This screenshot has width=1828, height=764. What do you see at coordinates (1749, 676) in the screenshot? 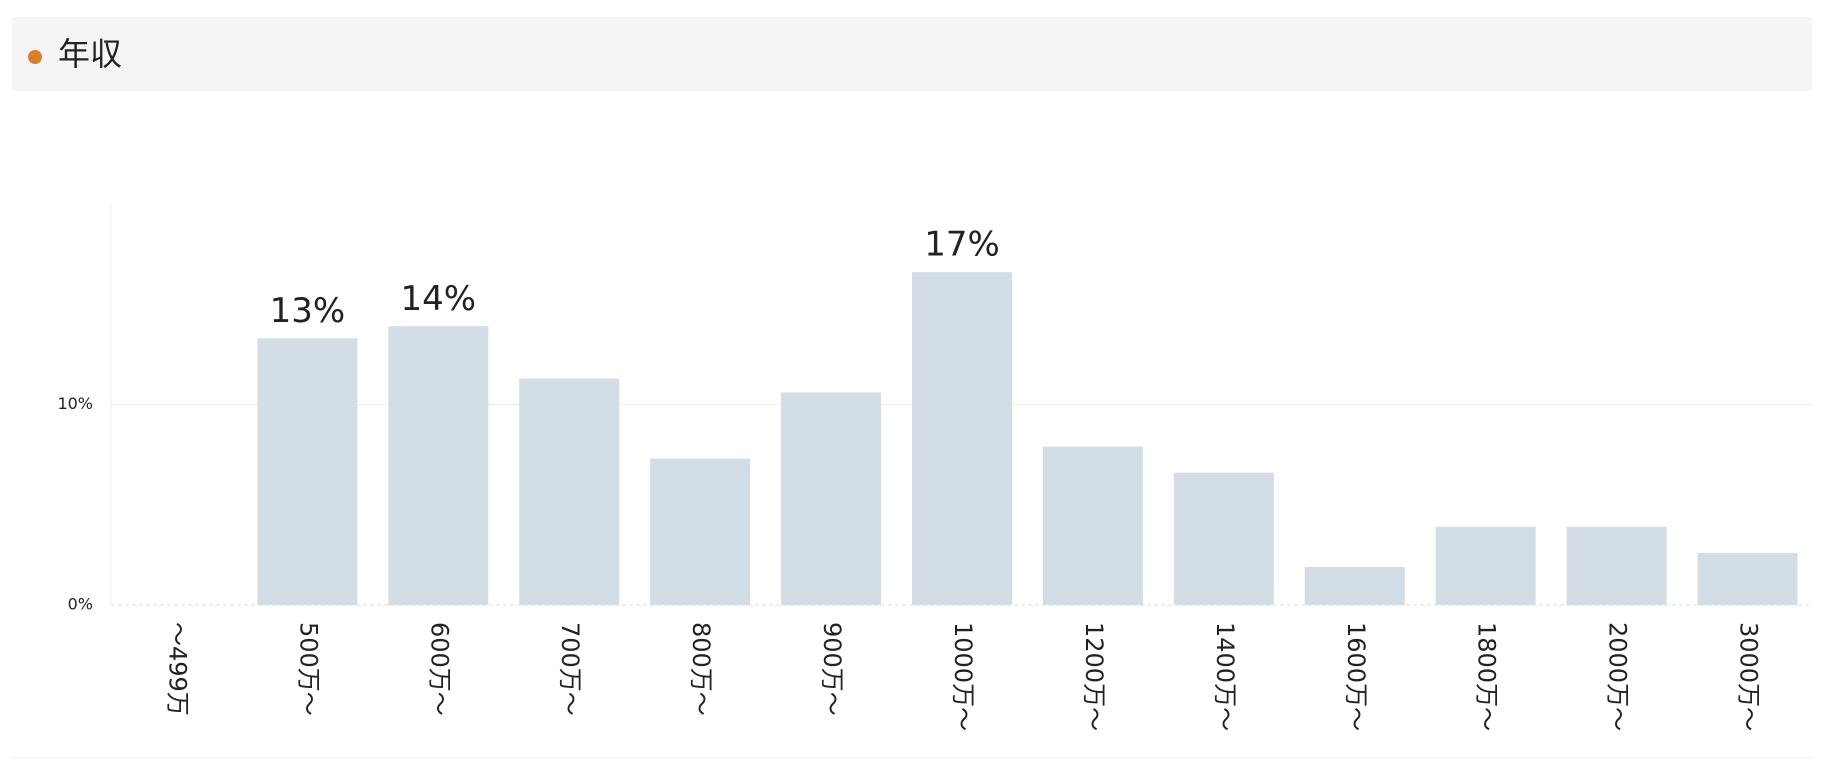
I see `x-tick-label: 3000万～` at bounding box center [1749, 676].